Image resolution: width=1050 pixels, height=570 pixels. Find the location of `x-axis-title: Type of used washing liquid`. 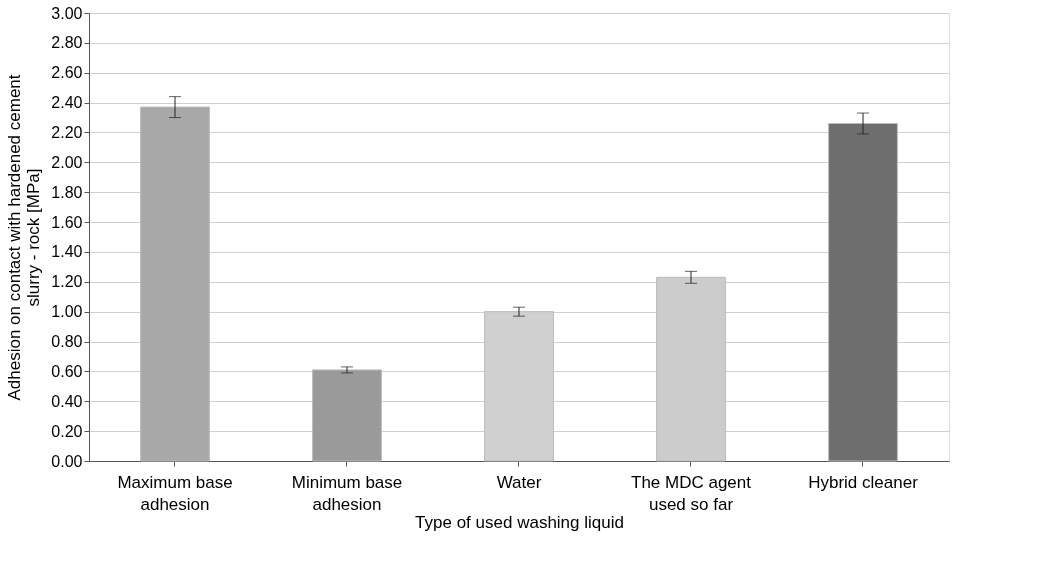

x-axis-title: Type of used washing liquid is located at coordinates (519, 522).